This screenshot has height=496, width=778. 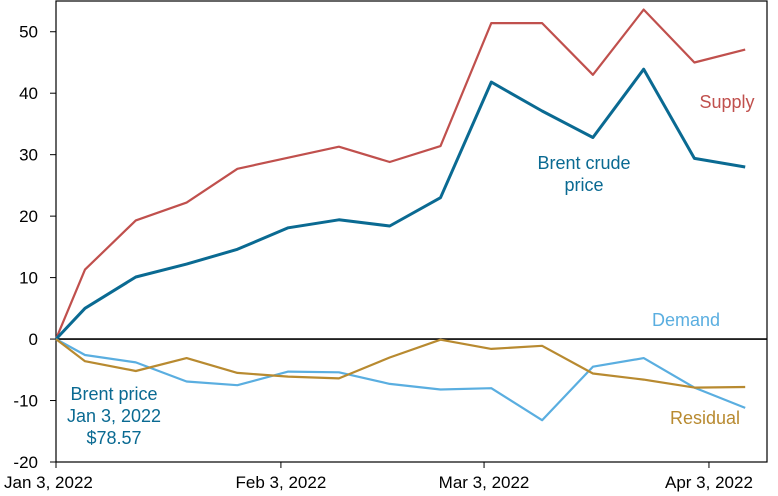 What do you see at coordinates (583, 185) in the screenshot?
I see `annotation-line: price` at bounding box center [583, 185].